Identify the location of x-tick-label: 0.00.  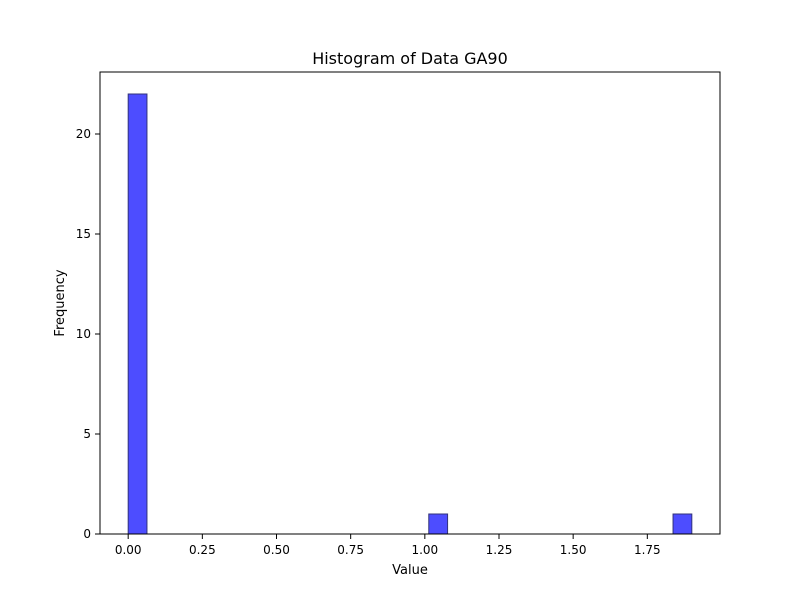
(128, 550).